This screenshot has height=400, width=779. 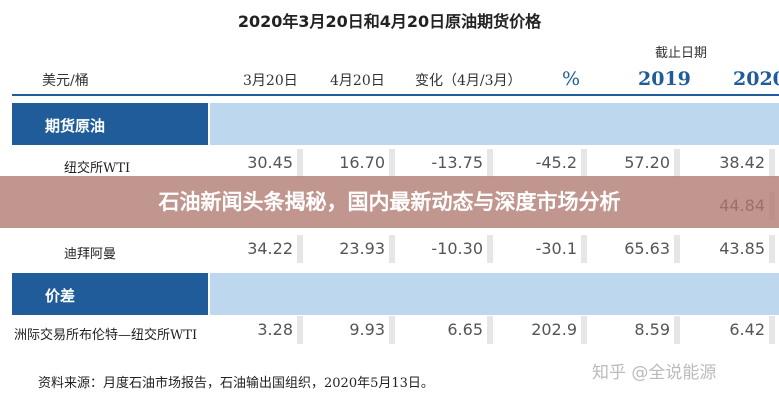 I want to click on row-label: 洲际交易所布伦特—纽交所WTI, so click(x=106, y=335).